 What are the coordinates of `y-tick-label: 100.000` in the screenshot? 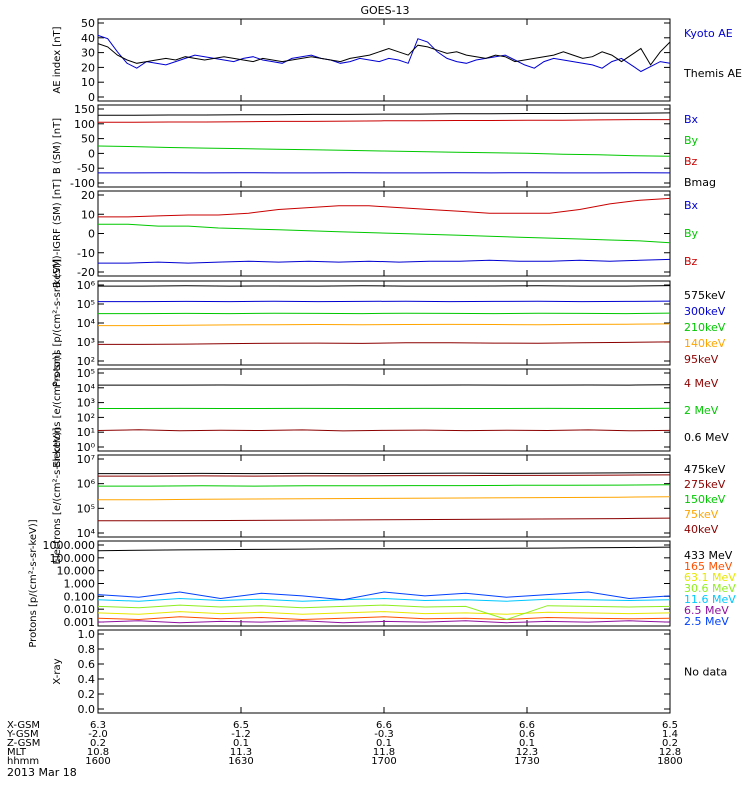 It's located at (73, 558).